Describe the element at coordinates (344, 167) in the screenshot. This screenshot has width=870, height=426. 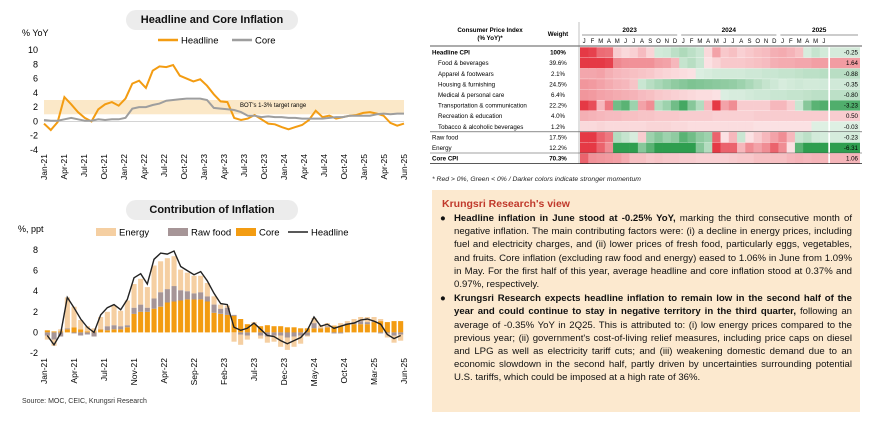
I see `x-tick-label: Oct-24` at that location.